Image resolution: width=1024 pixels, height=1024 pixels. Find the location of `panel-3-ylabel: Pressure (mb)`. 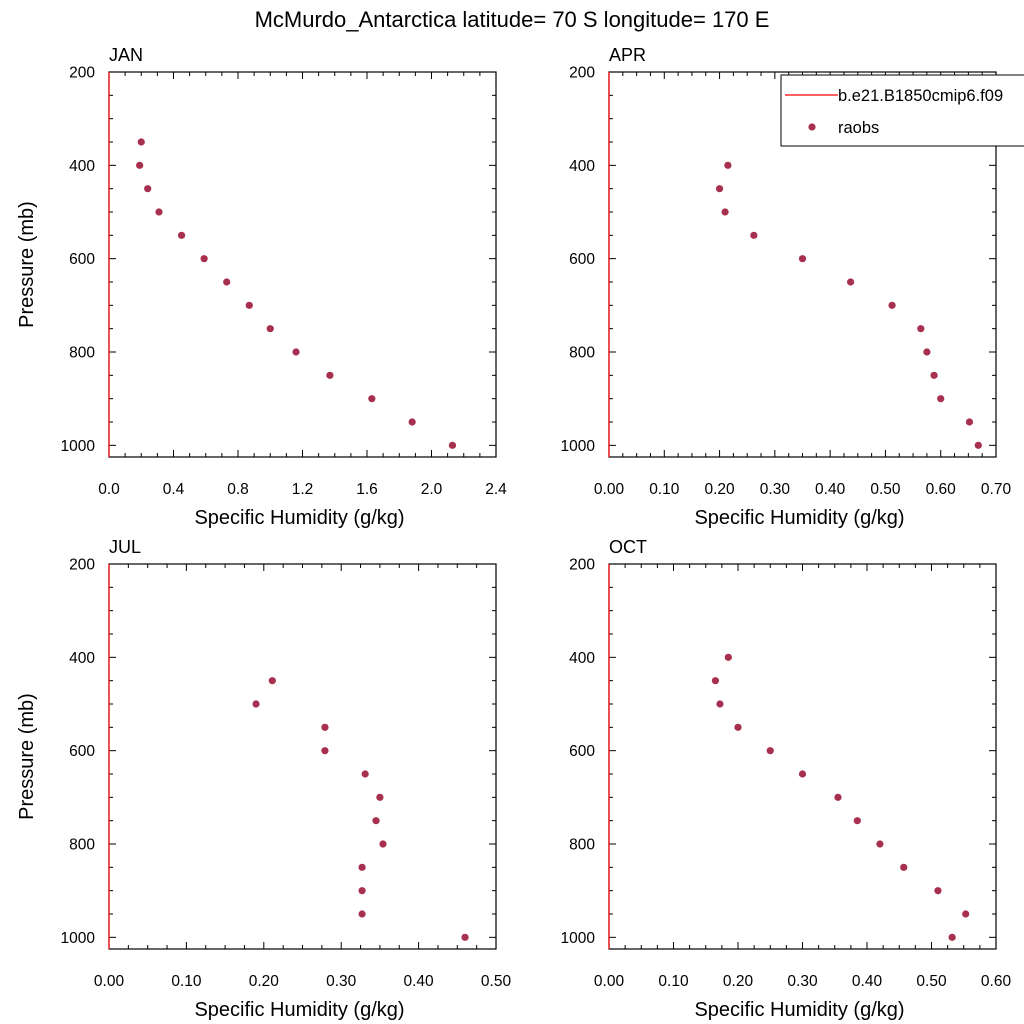

panel-3-ylabel: Pressure (mb) is located at coordinates (27, 756).